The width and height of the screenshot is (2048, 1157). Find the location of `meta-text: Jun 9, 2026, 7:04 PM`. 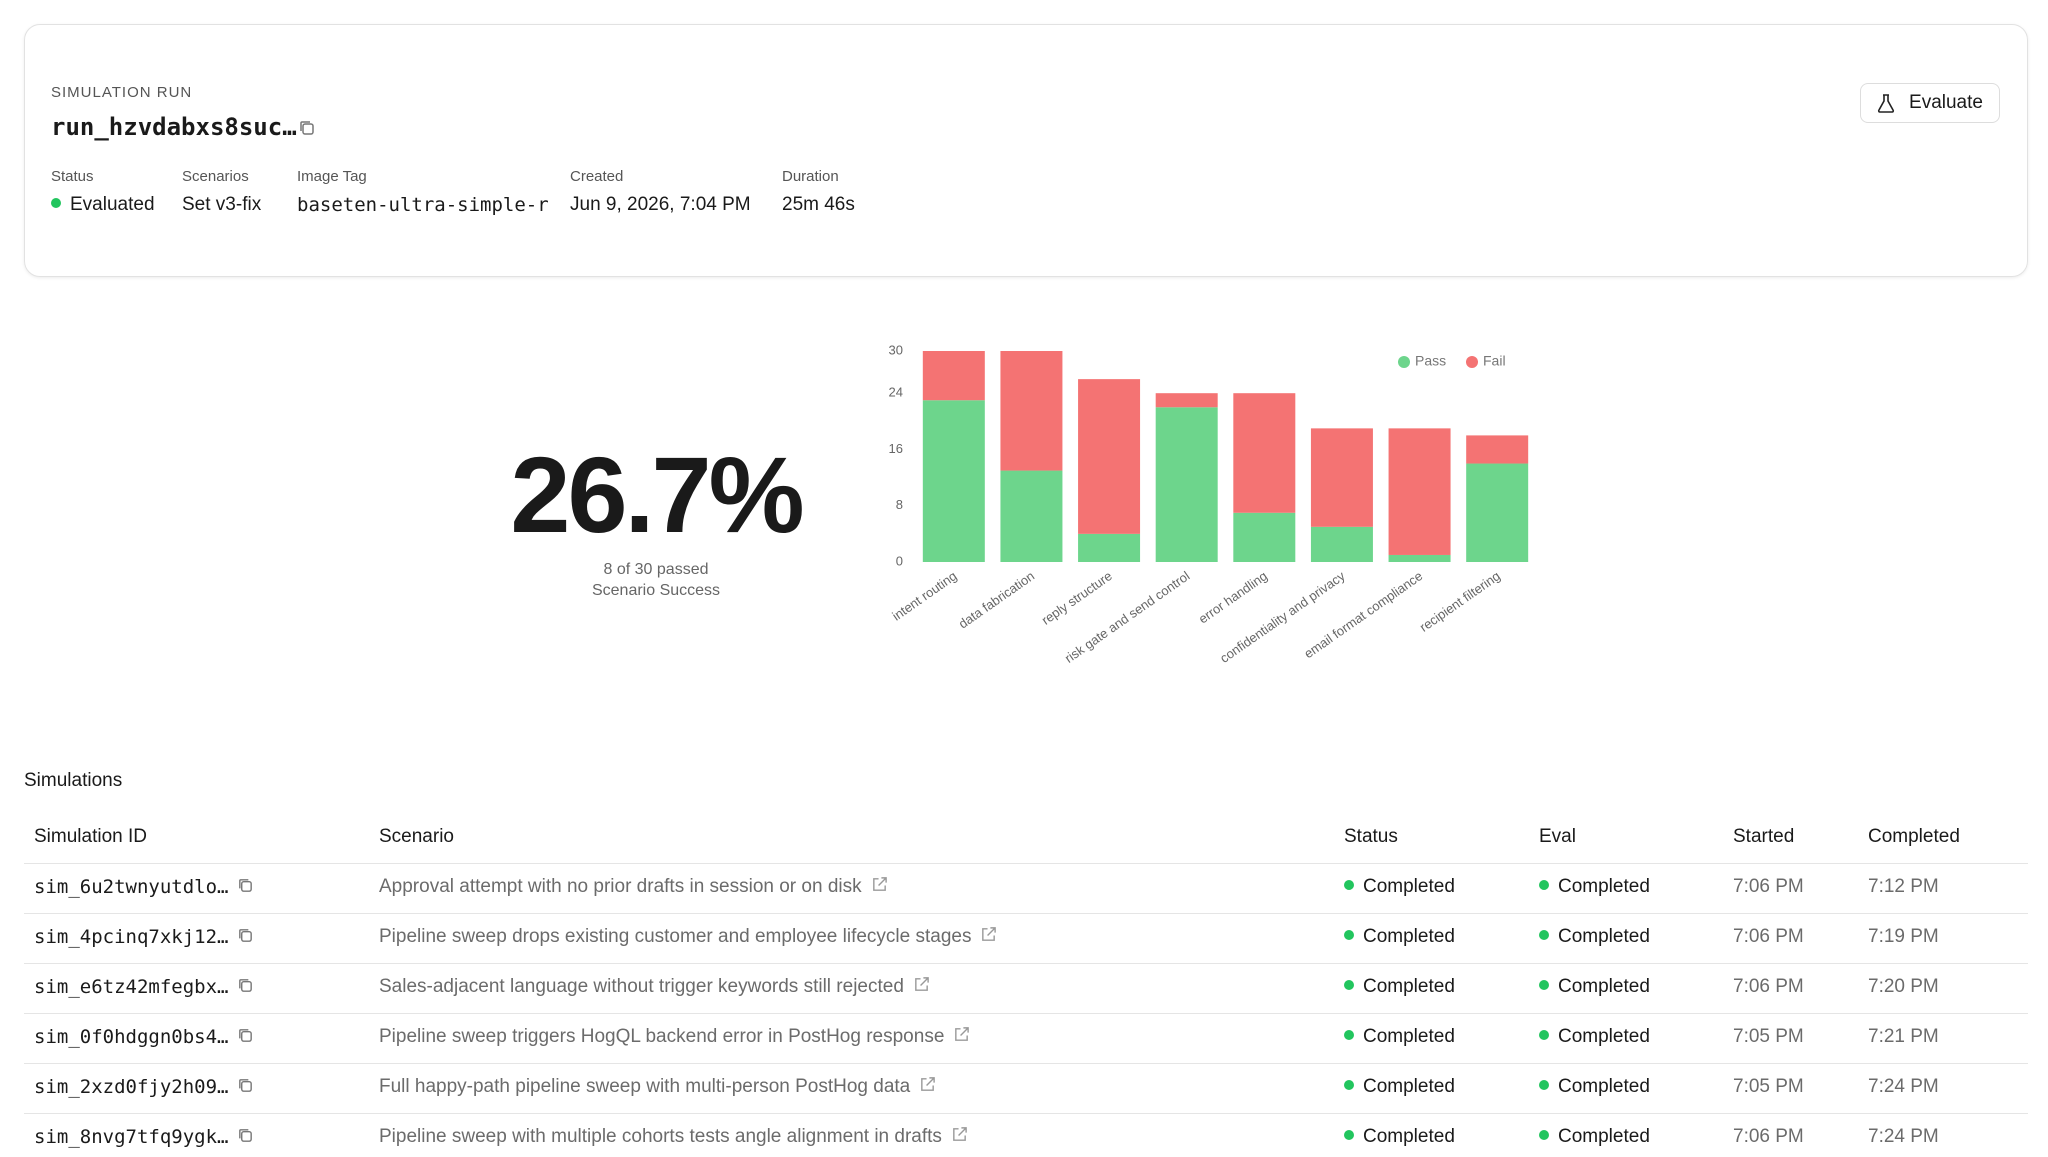

meta-text: Jun 9, 2026, 7:04 PM is located at coordinates (660, 204).